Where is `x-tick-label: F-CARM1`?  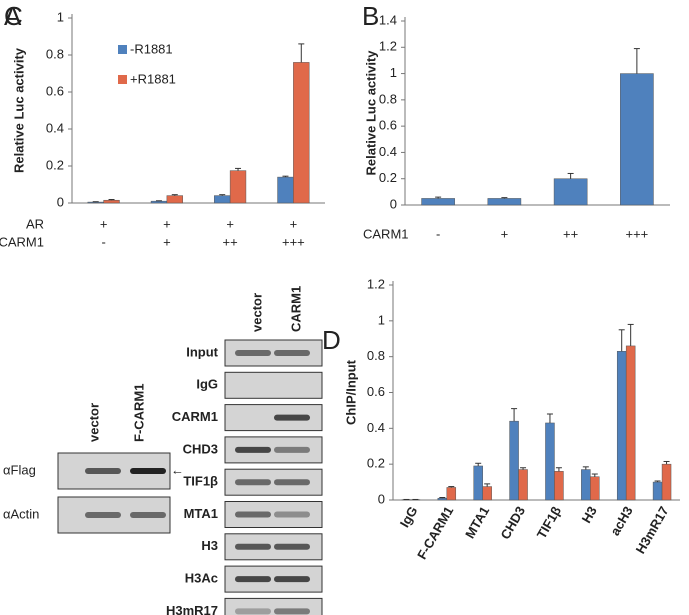
x-tick-label: F-CARM1 is located at coordinates (435, 533).